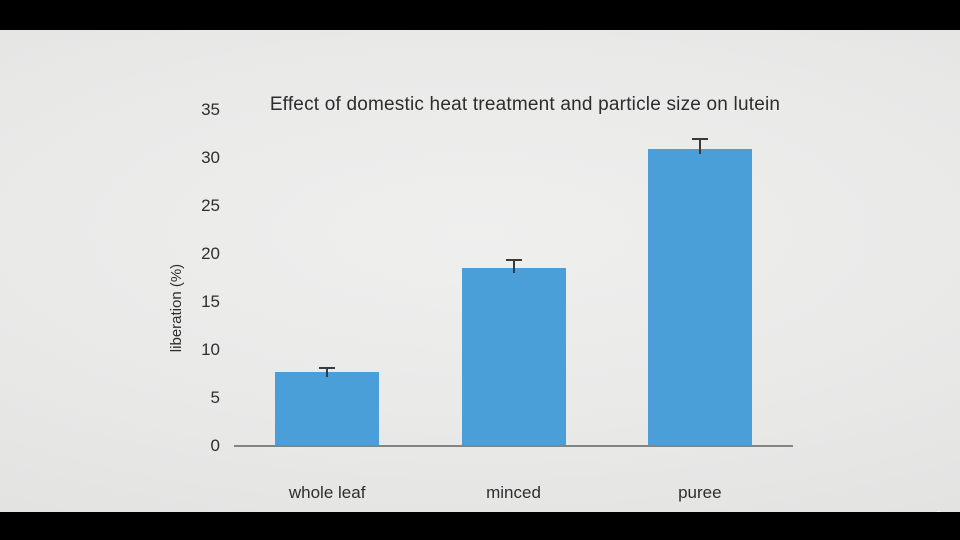  Describe the element at coordinates (513, 446) in the screenshot. I see `x-axis-line` at that location.